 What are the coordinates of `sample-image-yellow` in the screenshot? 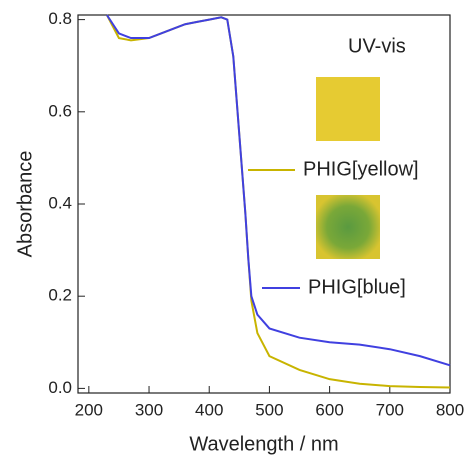 It's located at (348, 109).